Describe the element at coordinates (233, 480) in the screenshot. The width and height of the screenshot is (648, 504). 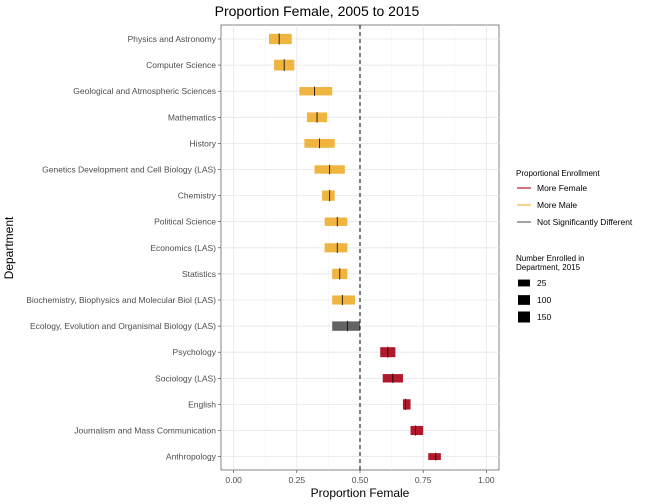
I see `x-tick-label: 0.00` at that location.